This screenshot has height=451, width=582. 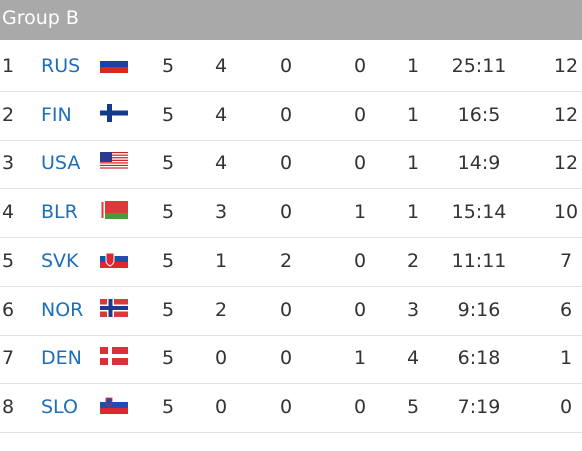 I want to click on stat-cell: 16:5, so click(x=479, y=114).